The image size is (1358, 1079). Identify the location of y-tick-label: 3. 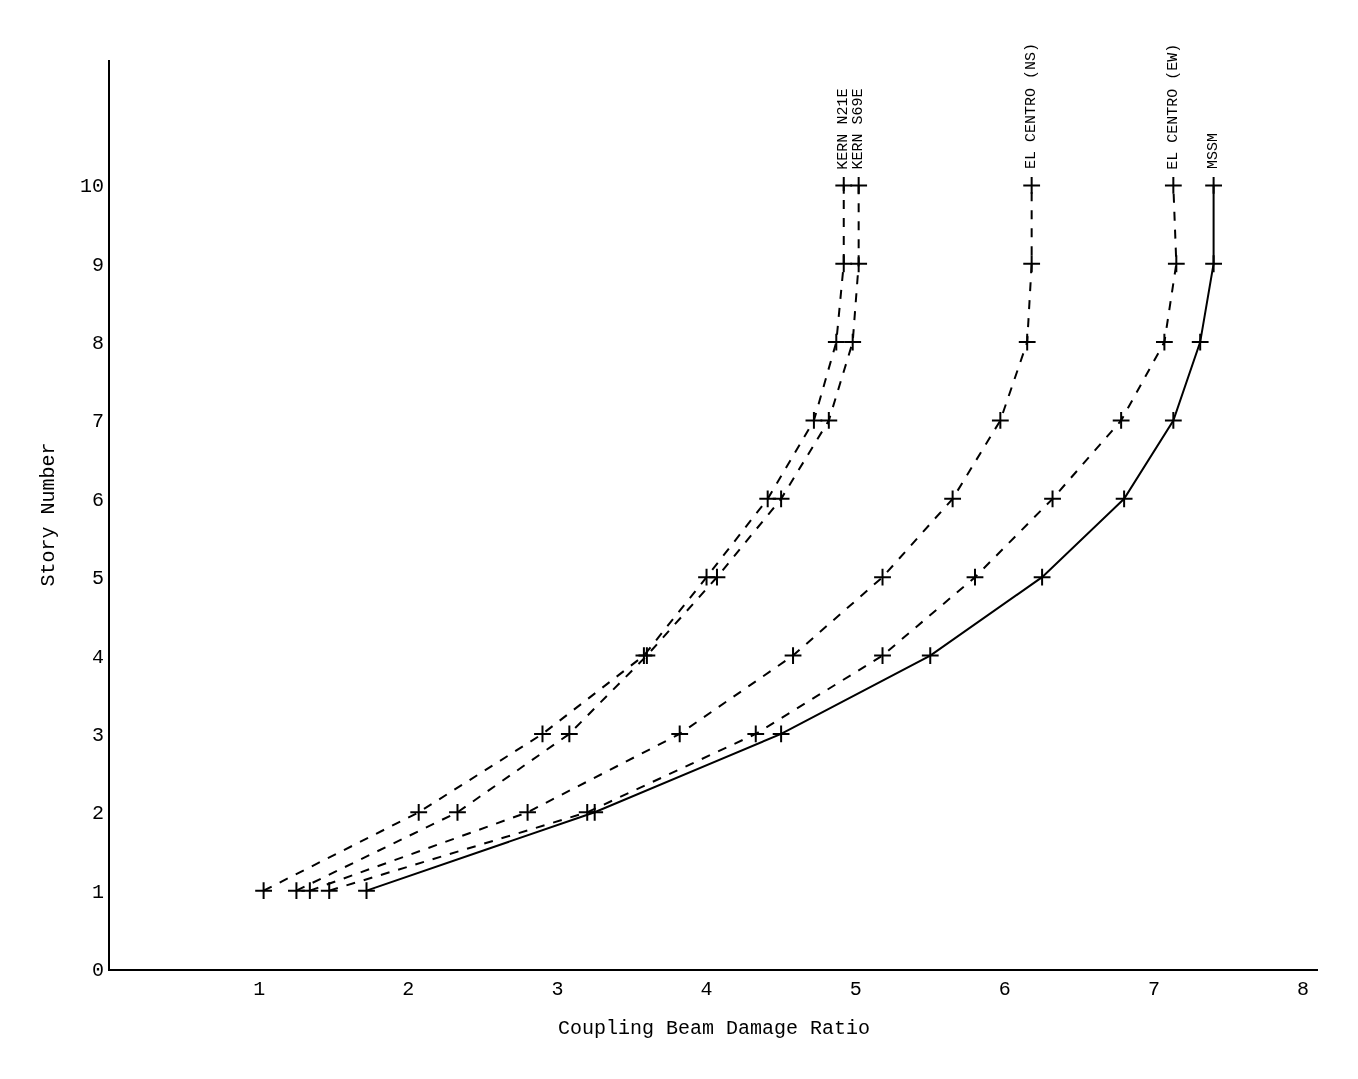
(97, 735).